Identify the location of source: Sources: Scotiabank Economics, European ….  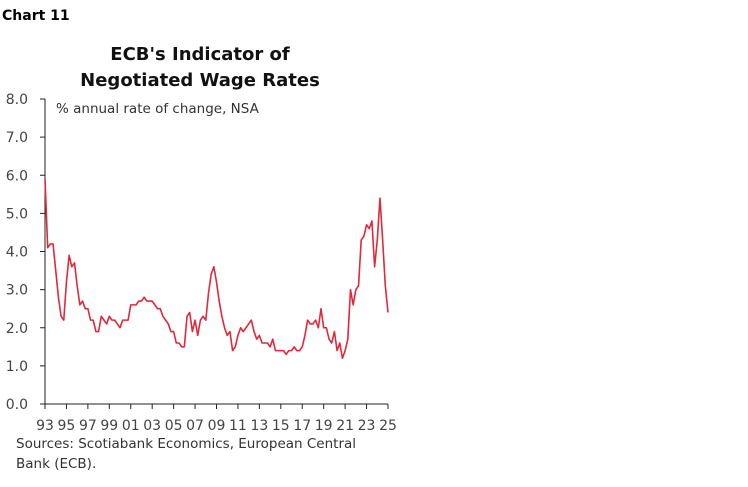
(186, 444).